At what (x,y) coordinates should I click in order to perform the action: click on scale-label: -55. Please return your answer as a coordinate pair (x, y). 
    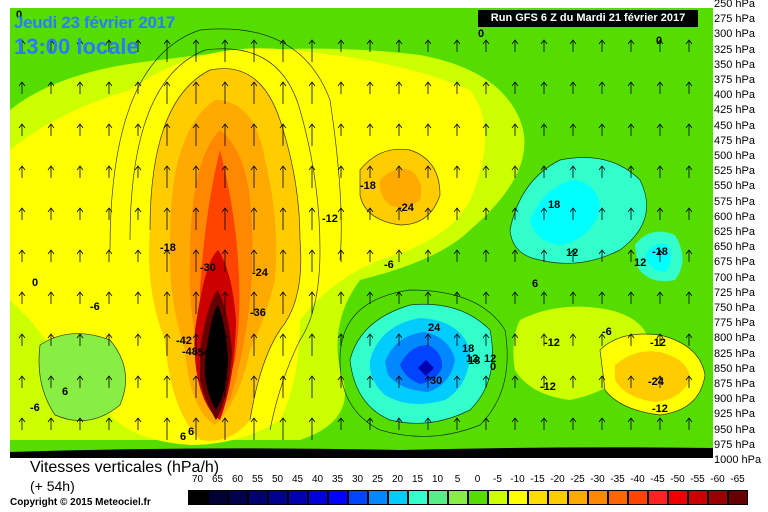
    Looking at the image, I should click on (697, 479).